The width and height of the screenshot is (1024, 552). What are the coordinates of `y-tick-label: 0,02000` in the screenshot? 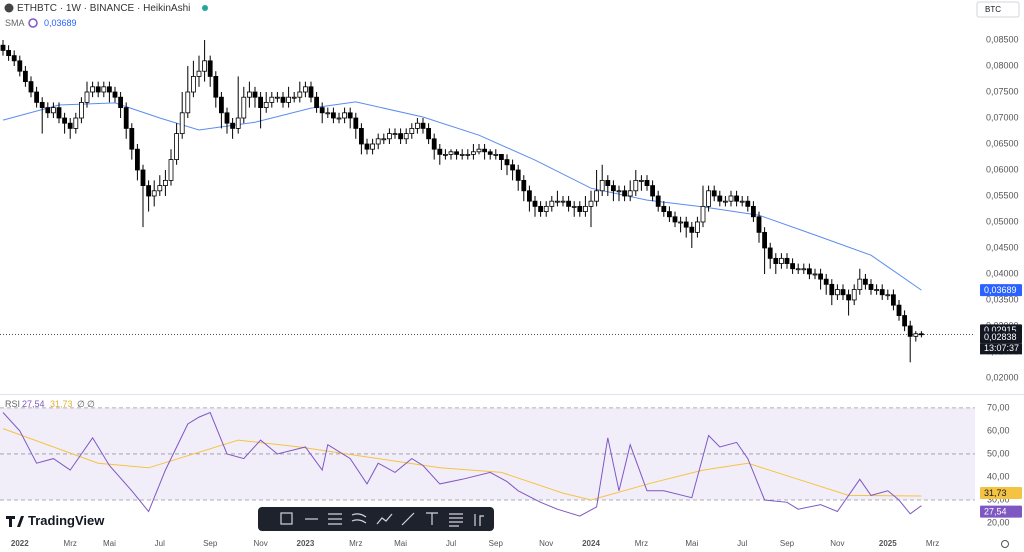 It's located at (1002, 377).